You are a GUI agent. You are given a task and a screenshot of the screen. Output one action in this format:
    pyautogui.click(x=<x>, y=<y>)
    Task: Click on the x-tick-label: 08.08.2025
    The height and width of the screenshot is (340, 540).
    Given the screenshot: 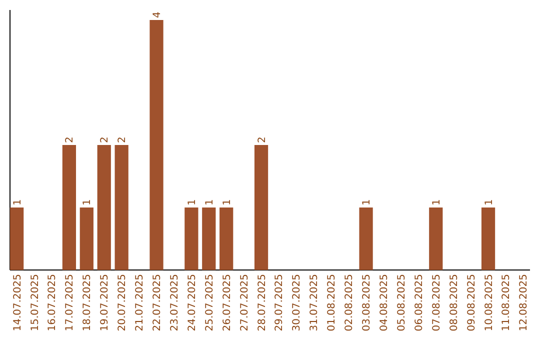 What is the action you would take?
    pyautogui.click(x=454, y=303)
    